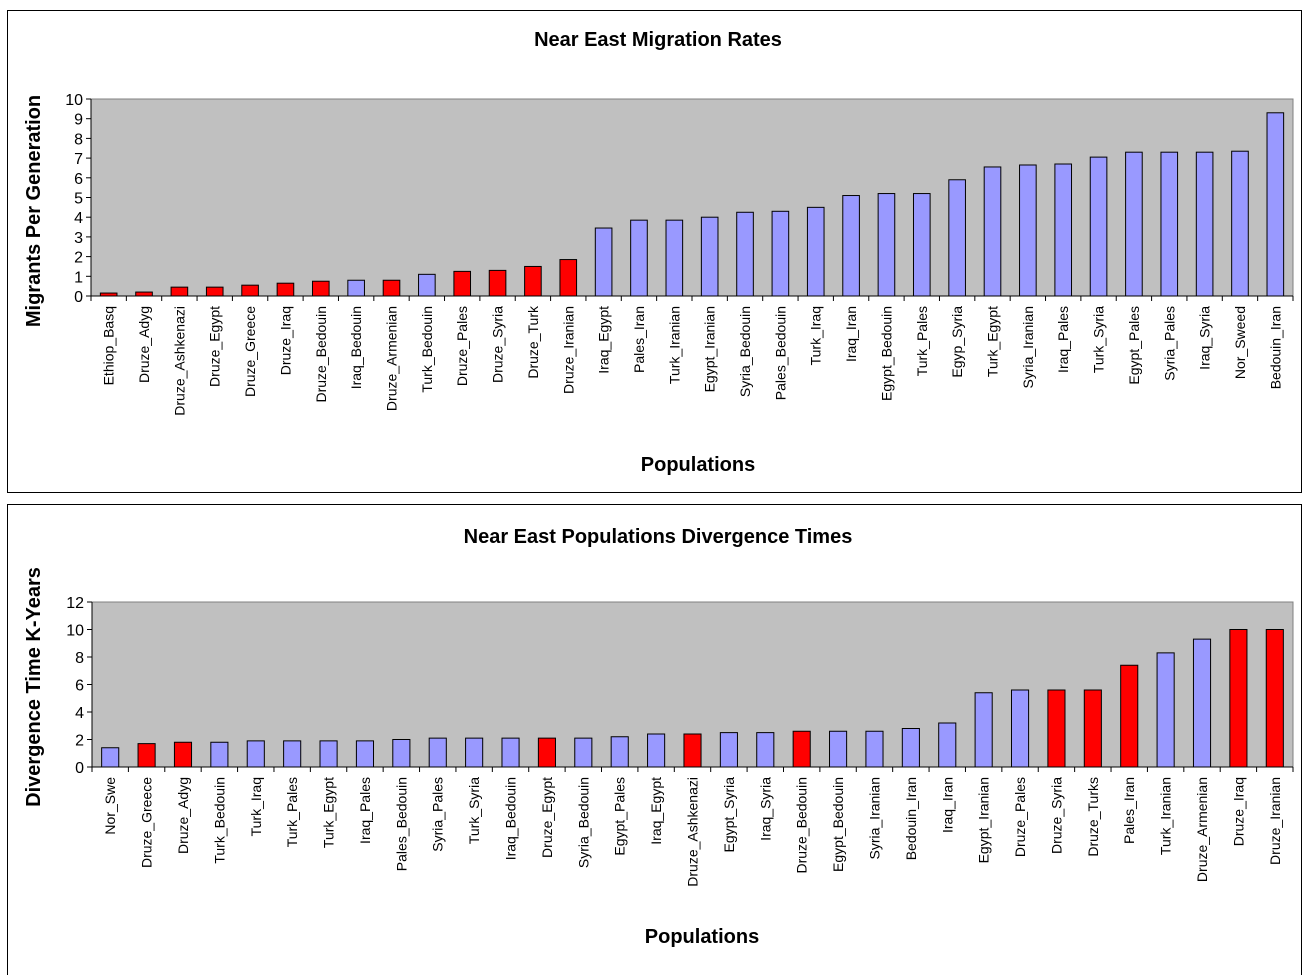  What do you see at coordinates (144, 344) in the screenshot?
I see `x-tick-label: Druze_Adyg` at bounding box center [144, 344].